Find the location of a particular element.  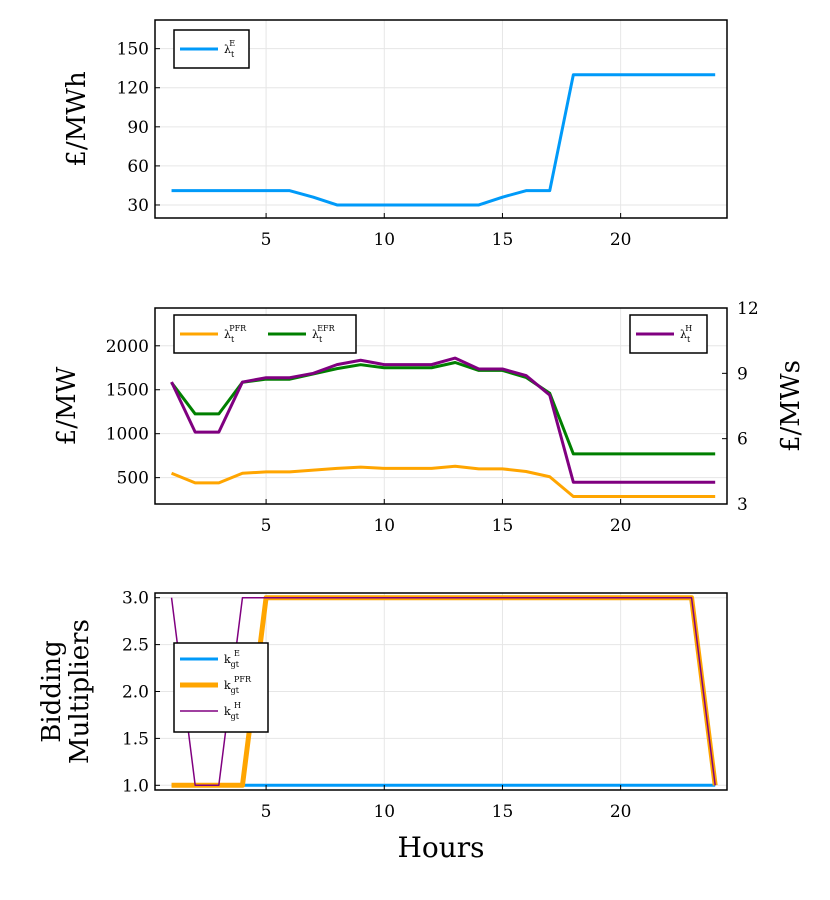

y-axis-label-line: Bidding is located at coordinates (52, 691).